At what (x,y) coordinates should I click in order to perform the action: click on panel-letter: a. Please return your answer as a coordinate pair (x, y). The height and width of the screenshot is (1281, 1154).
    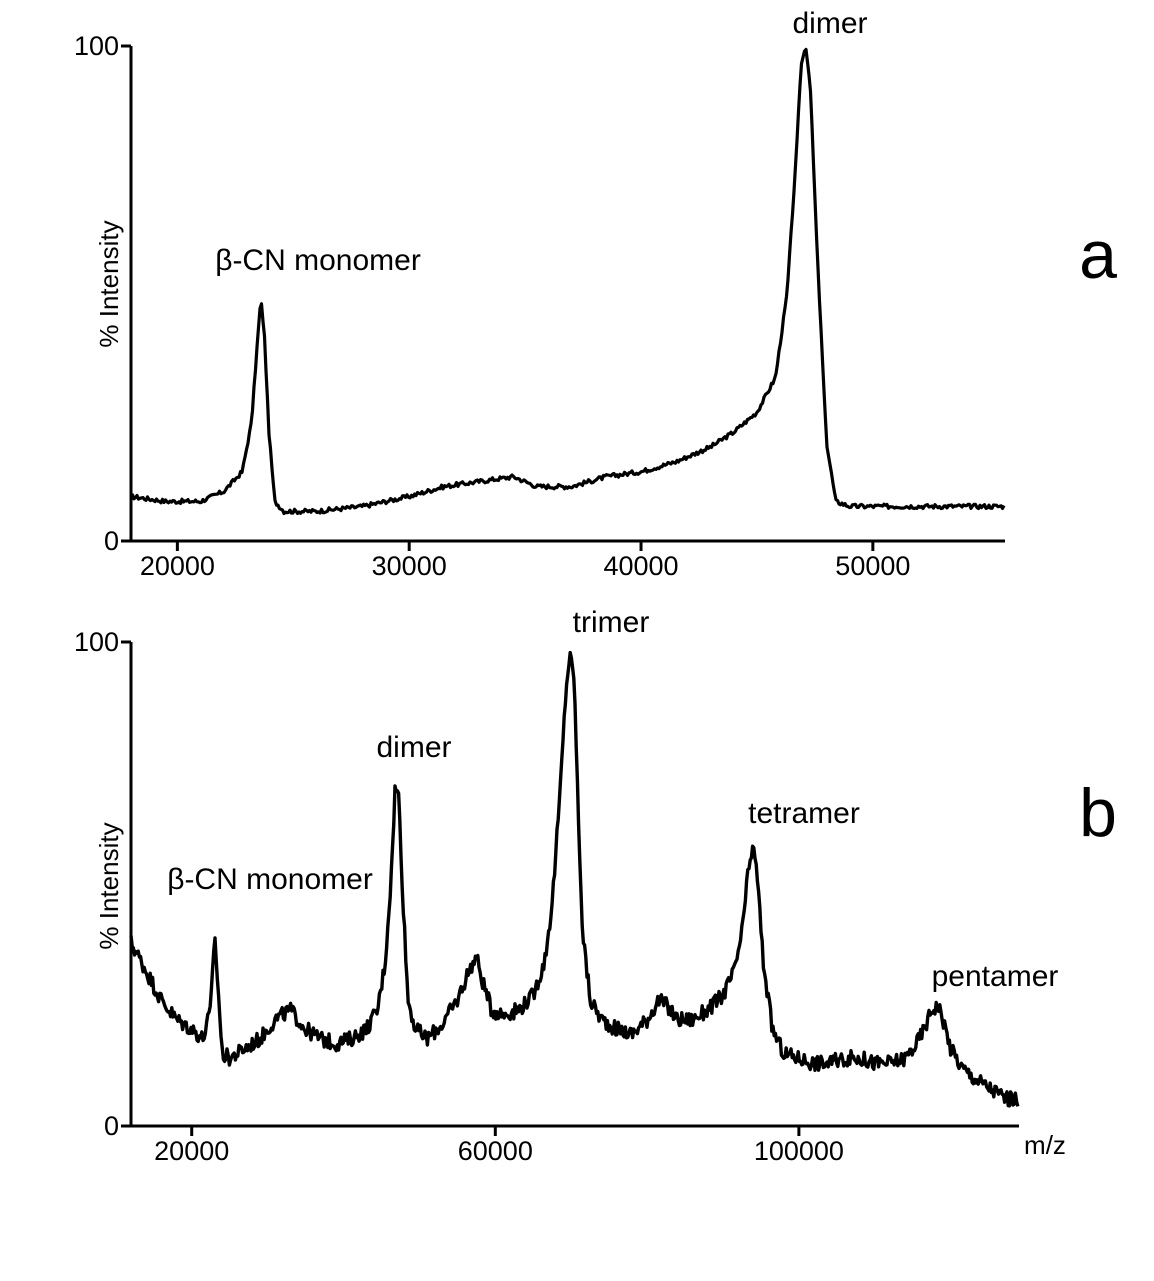
    Looking at the image, I should click on (1098, 255).